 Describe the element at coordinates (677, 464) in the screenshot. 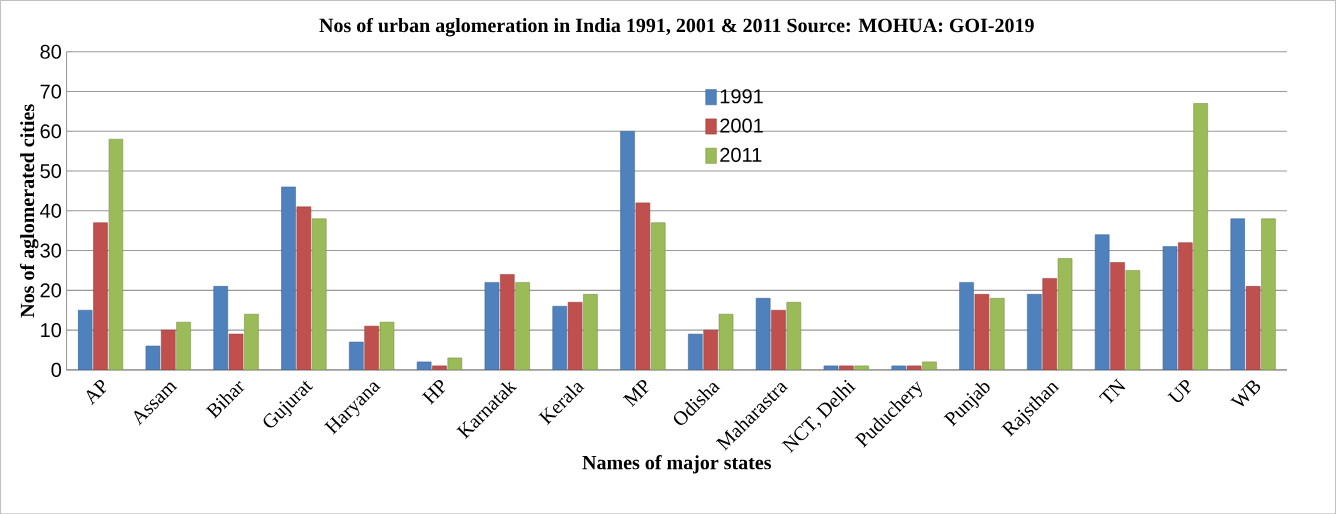

I see `x-axis-title: Names of major states` at that location.